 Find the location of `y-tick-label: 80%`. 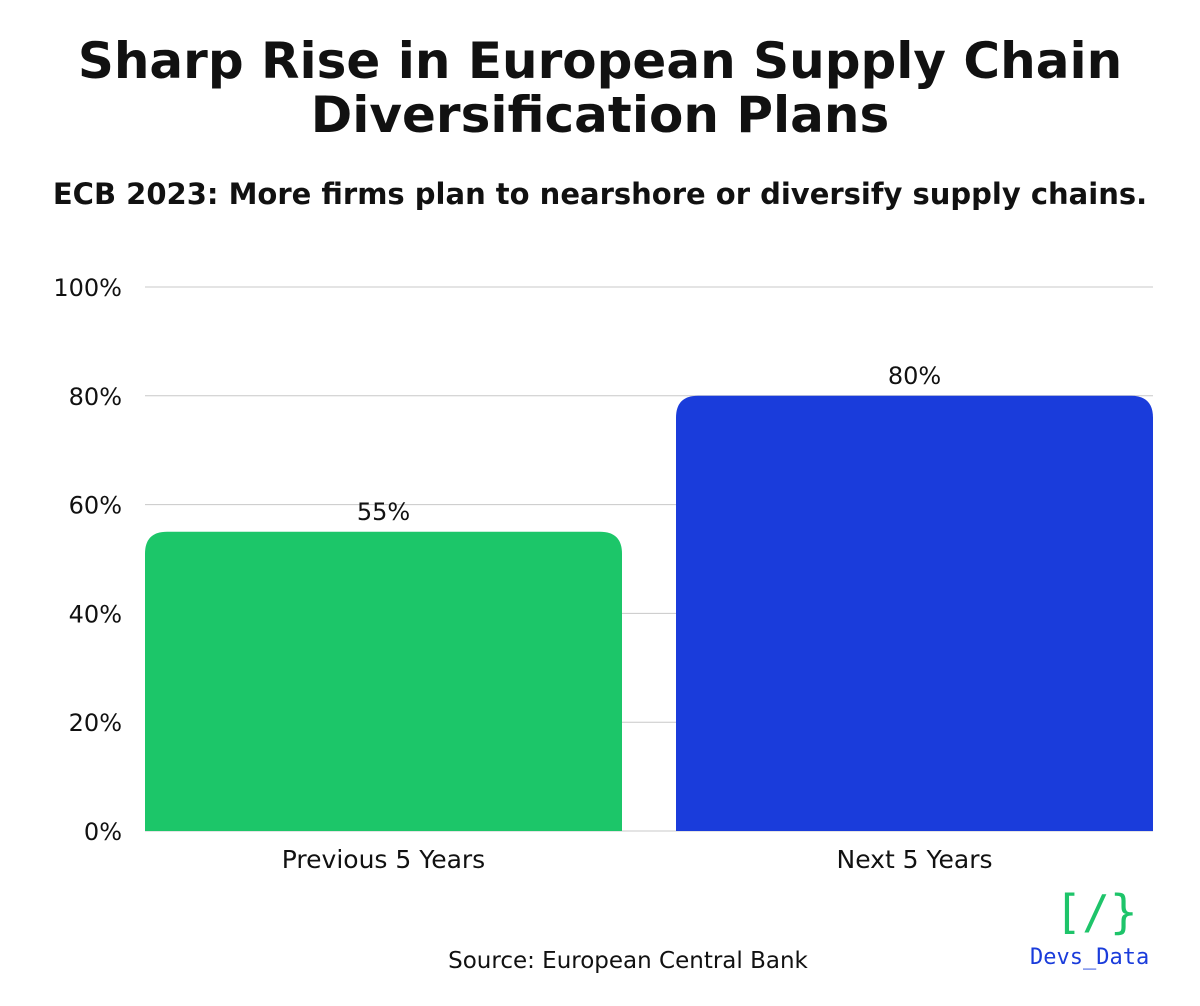

y-tick-label: 80% is located at coordinates (95, 397).